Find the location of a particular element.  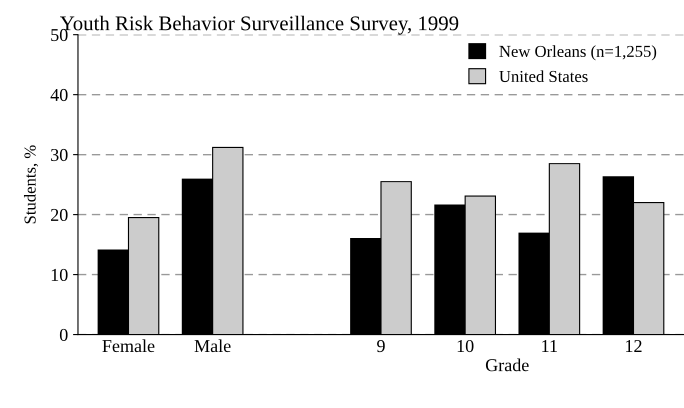

legend-label: New Orleans (n=1,255) is located at coordinates (577, 52).